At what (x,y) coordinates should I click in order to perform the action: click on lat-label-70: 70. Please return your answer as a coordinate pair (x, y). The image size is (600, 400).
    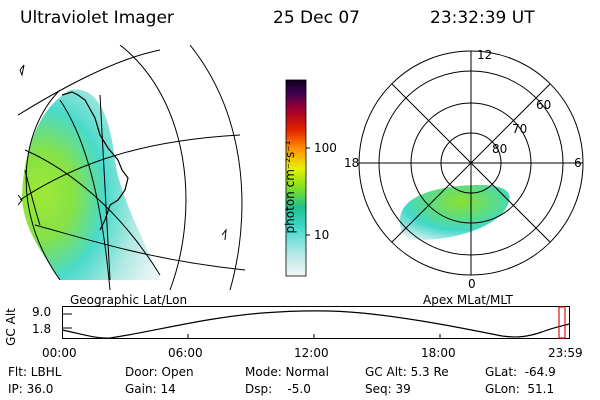
    Looking at the image, I should click on (519, 129).